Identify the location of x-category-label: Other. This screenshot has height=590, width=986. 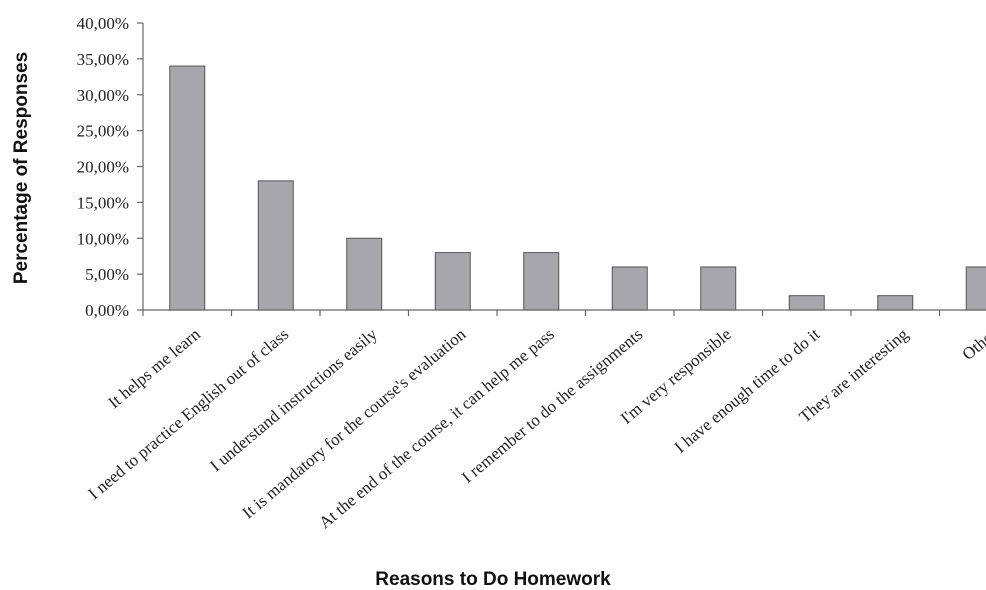
(972, 344).